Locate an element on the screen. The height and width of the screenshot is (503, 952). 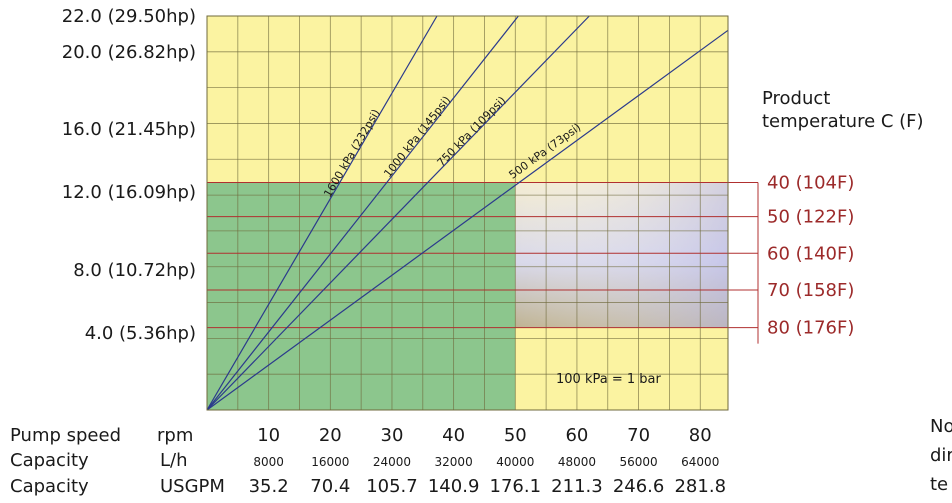
x-row-name: Pump speed is located at coordinates (65, 435).